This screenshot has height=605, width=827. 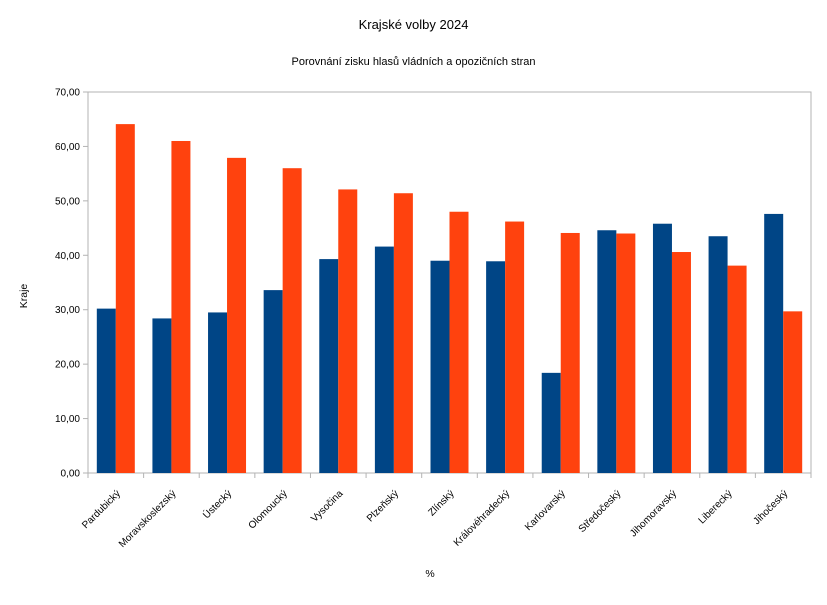 I want to click on y-tick-label: 20,00, so click(x=67, y=365).